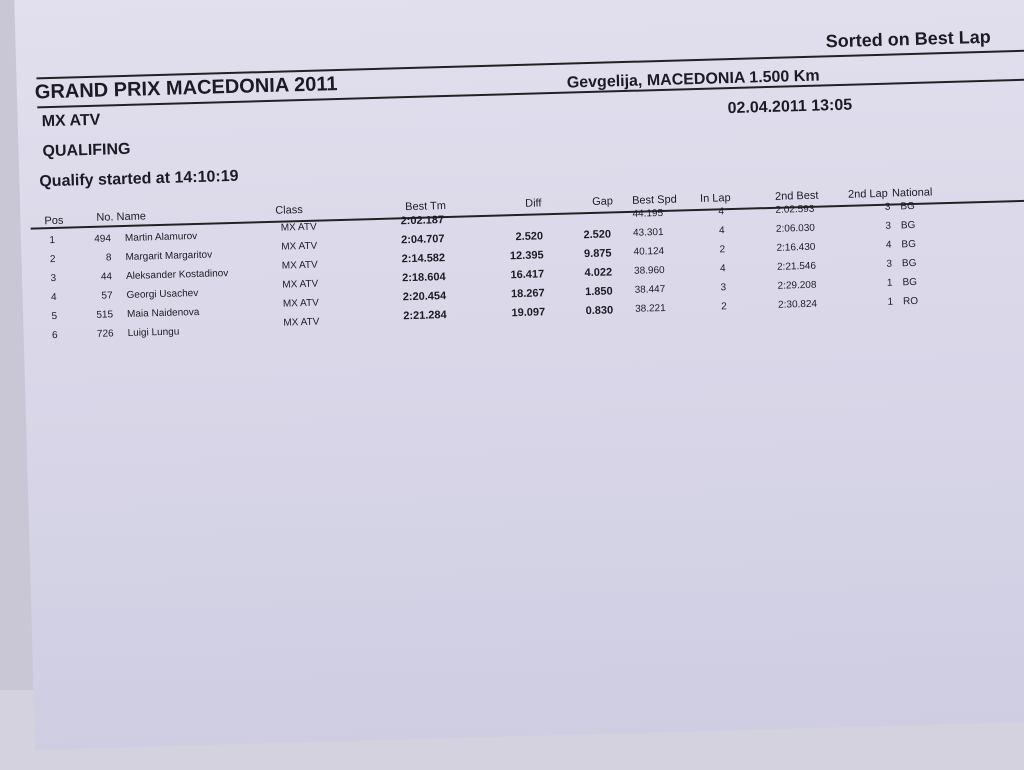 The width and height of the screenshot is (1024, 770). What do you see at coordinates (169, 256) in the screenshot?
I see `cell-name: Margarit Margaritov` at bounding box center [169, 256].